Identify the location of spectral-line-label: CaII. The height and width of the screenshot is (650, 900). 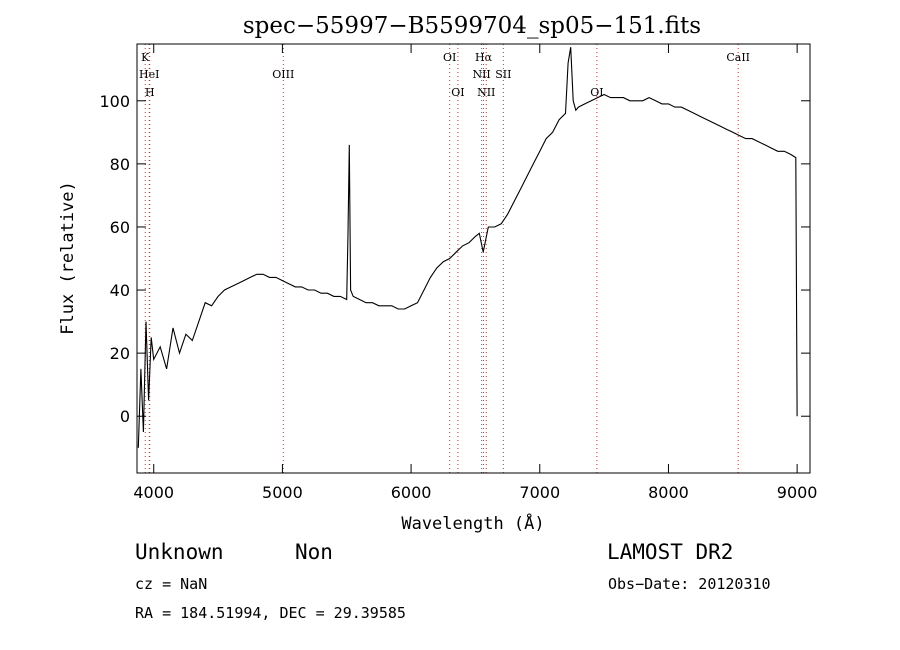
(738, 57).